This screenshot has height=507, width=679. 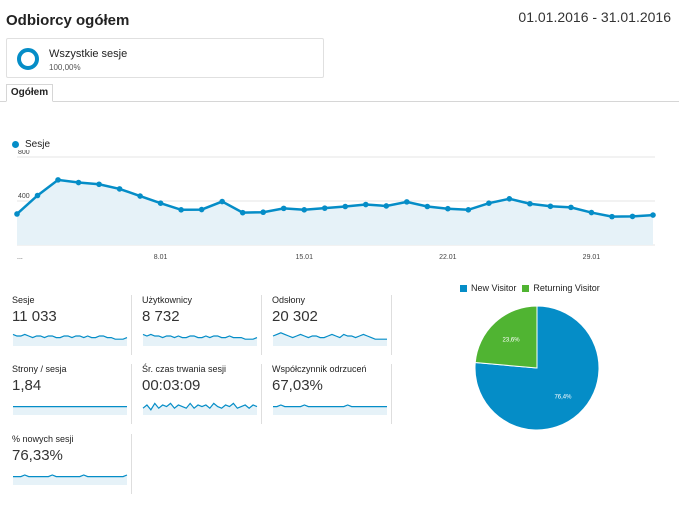 I want to click on segment-ring-icon, so click(x=28, y=59).